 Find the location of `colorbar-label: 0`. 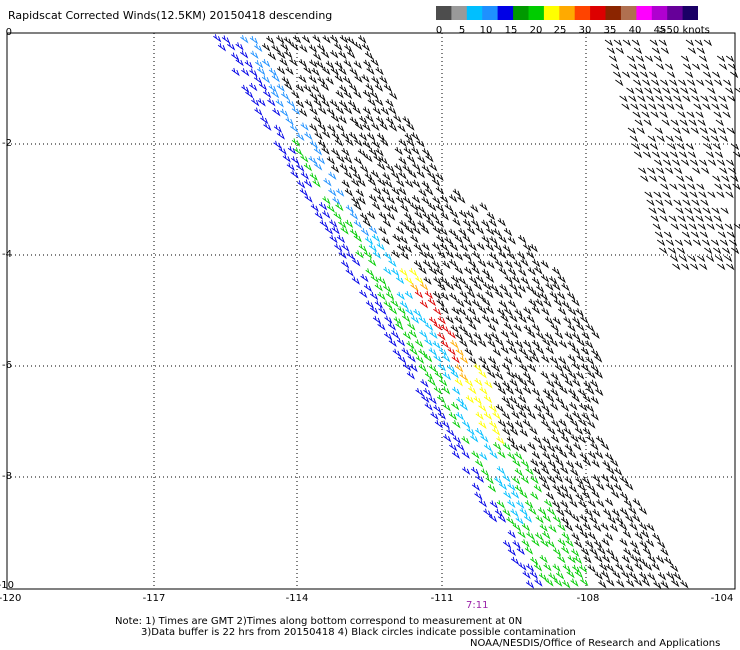

colorbar-label: 0 is located at coordinates (439, 30).